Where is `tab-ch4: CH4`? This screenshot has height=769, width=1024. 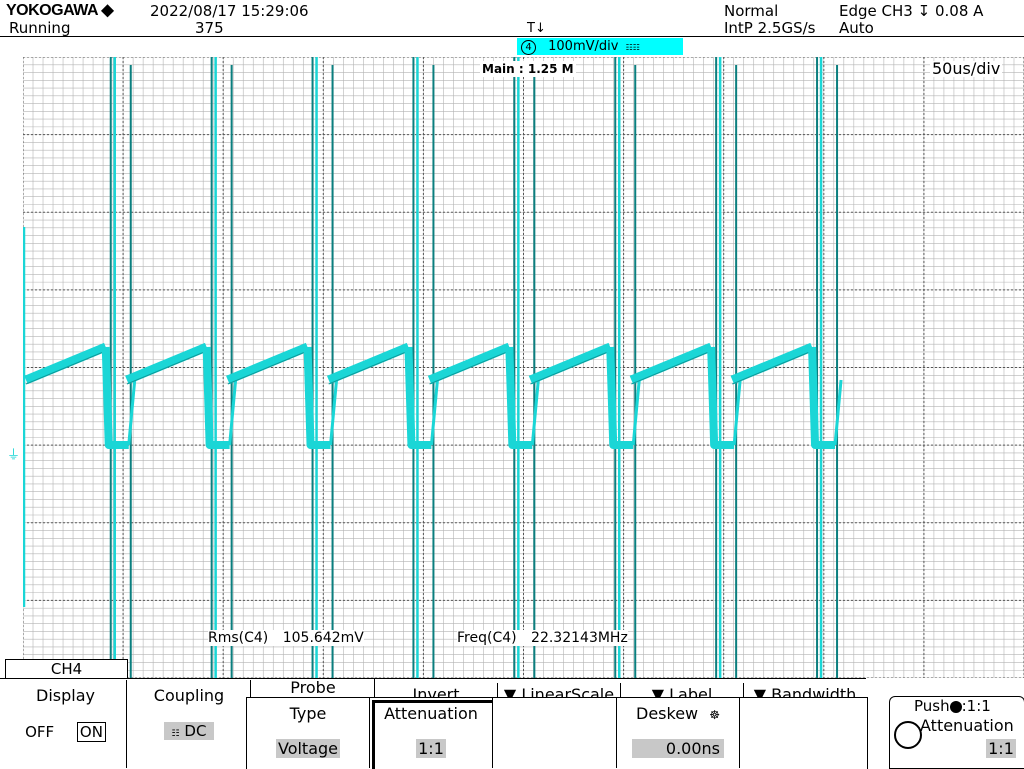 tab-ch4: CH4 is located at coordinates (66, 669).